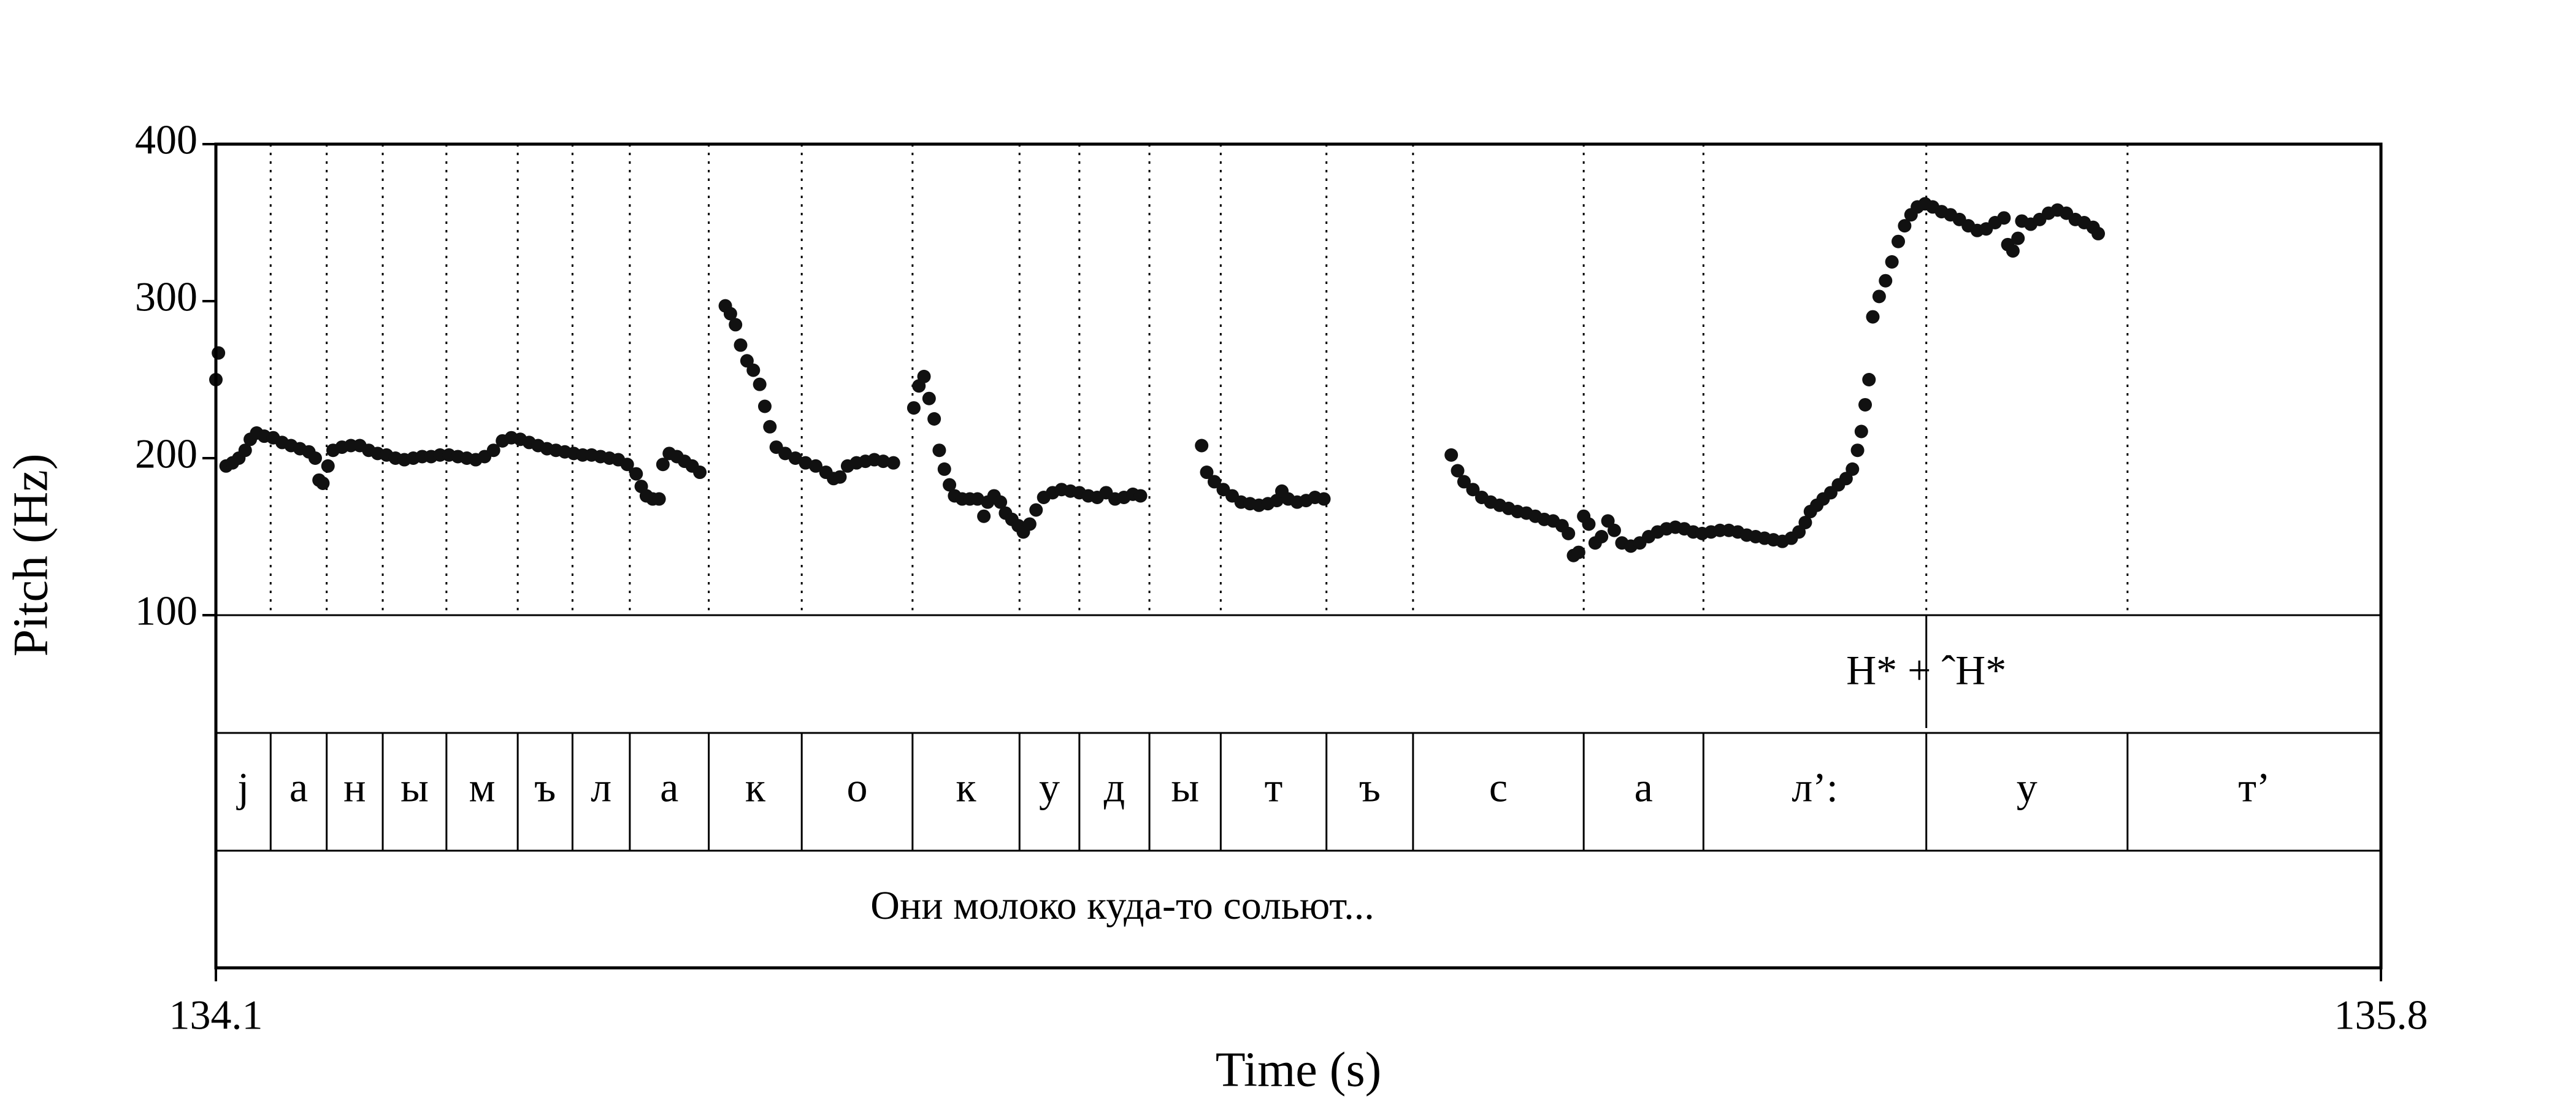 The width and height of the screenshot is (2576, 1104). What do you see at coordinates (354, 787) in the screenshot?
I see `segment-label-2: н` at bounding box center [354, 787].